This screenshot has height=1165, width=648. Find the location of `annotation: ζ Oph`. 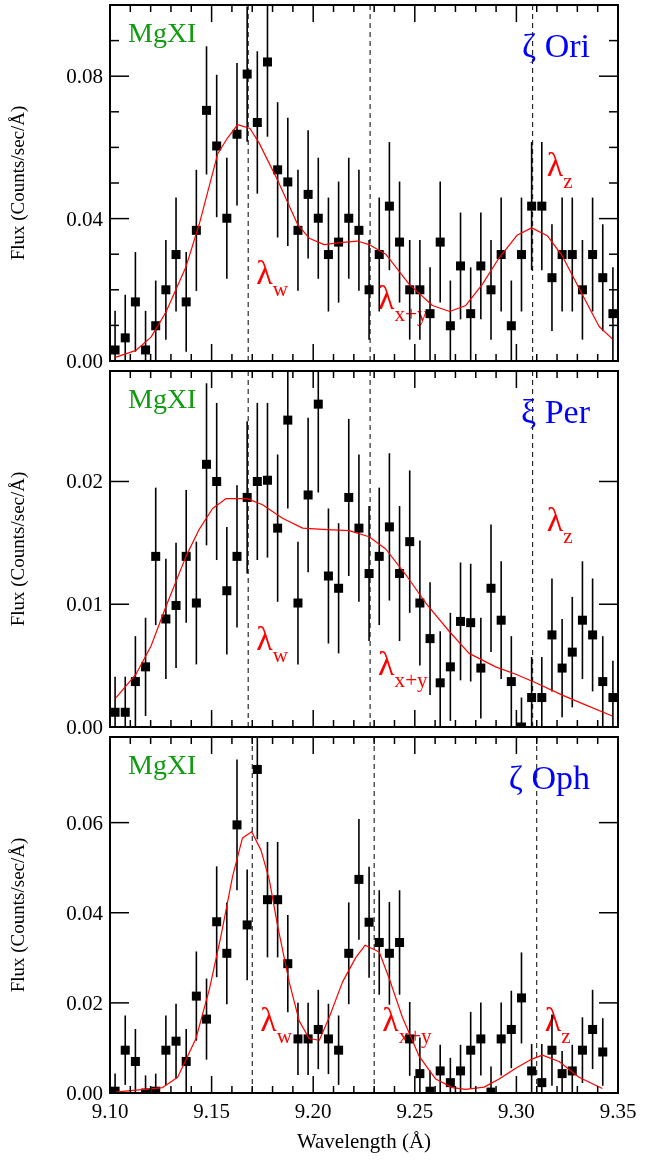

annotation: ζ Oph is located at coordinates (549, 777).